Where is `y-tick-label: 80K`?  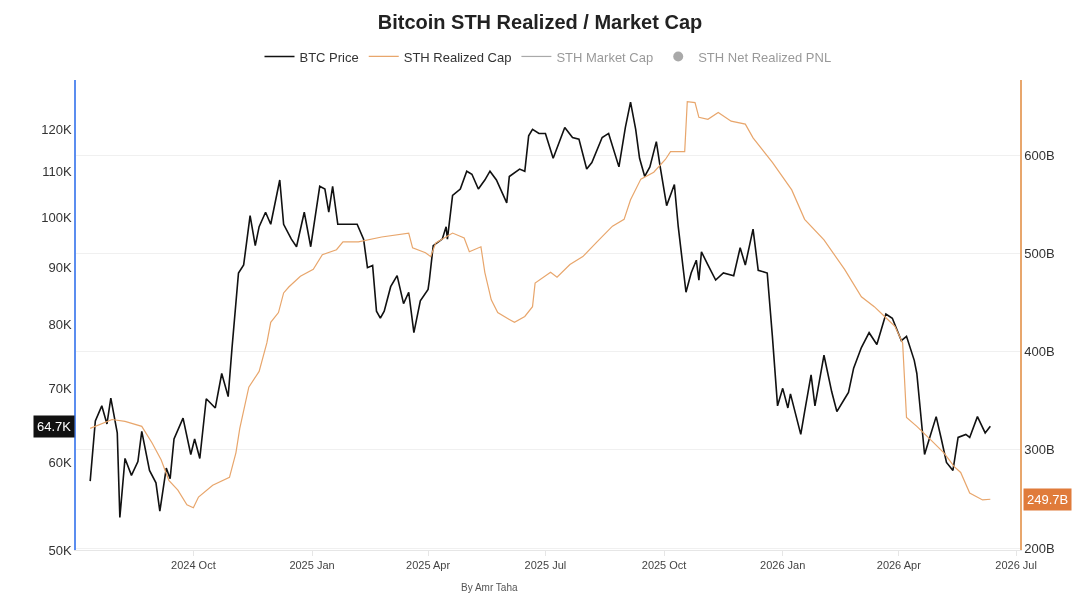
y-tick-label: 80K is located at coordinates (60, 324).